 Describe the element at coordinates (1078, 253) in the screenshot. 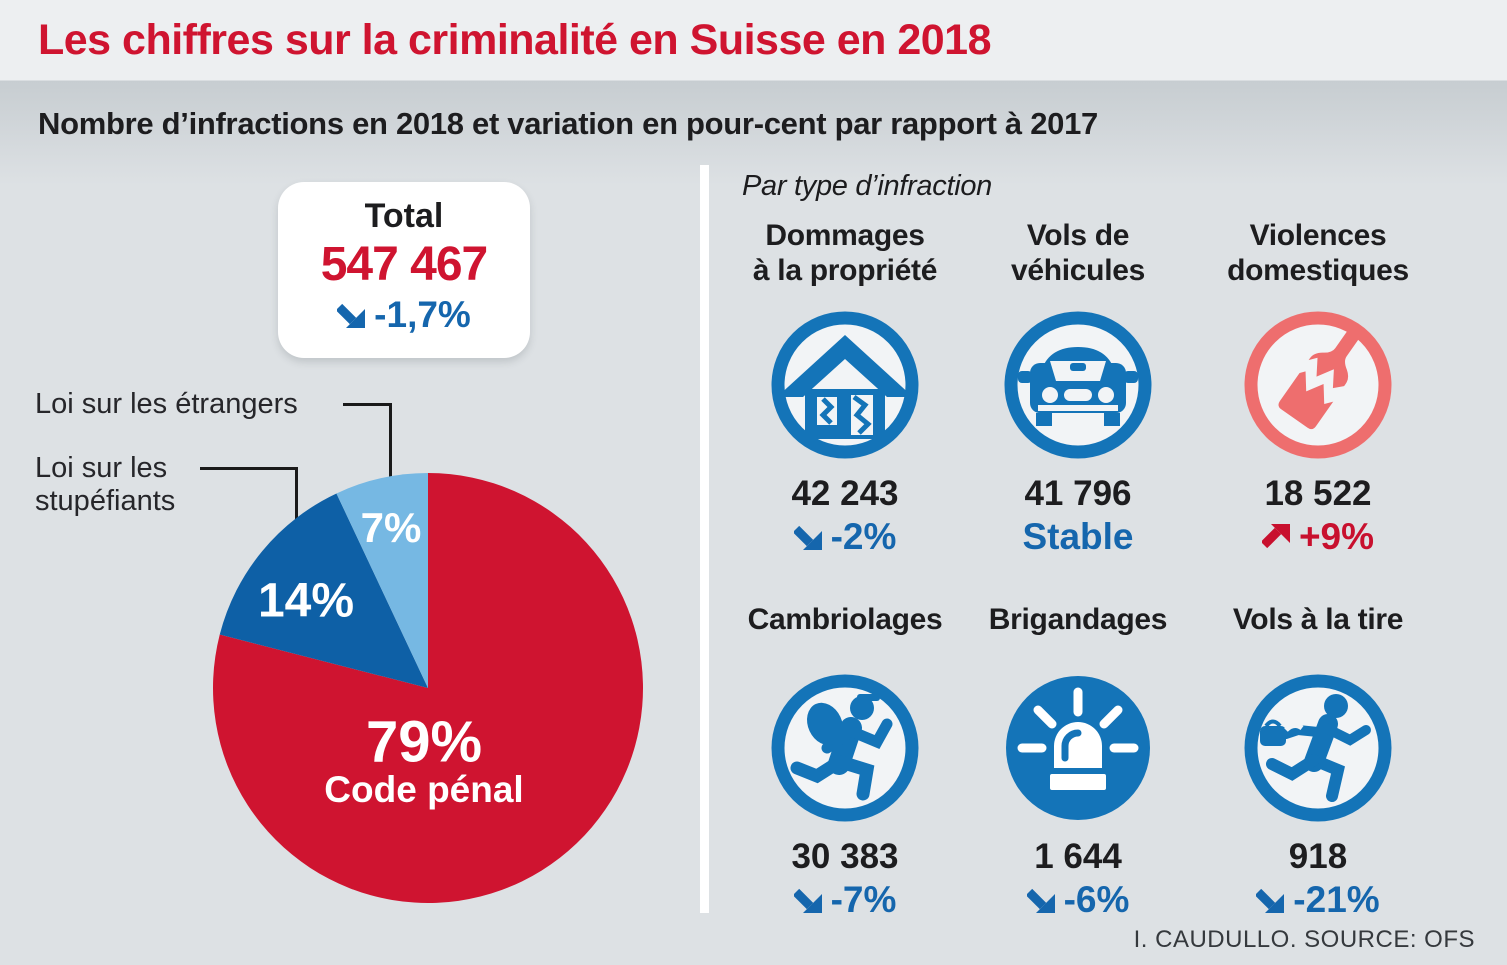

I see `stat-title: Vols de véhicules` at that location.